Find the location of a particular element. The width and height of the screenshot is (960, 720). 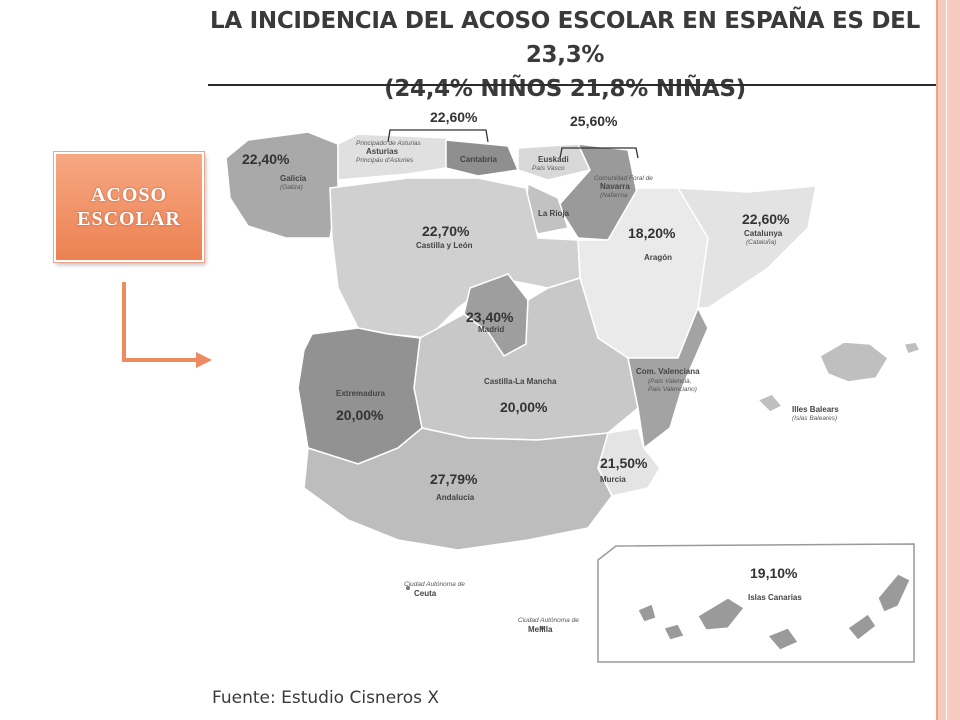

castillaleon-value: 22,70% is located at coordinates (446, 231).